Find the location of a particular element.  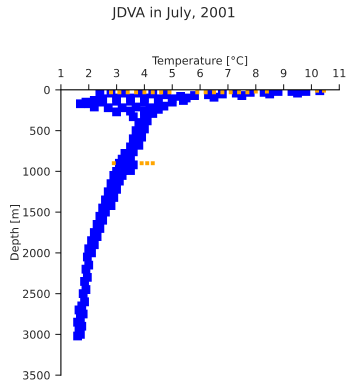

y-tick-label: 1500 is located at coordinates (36, 212).